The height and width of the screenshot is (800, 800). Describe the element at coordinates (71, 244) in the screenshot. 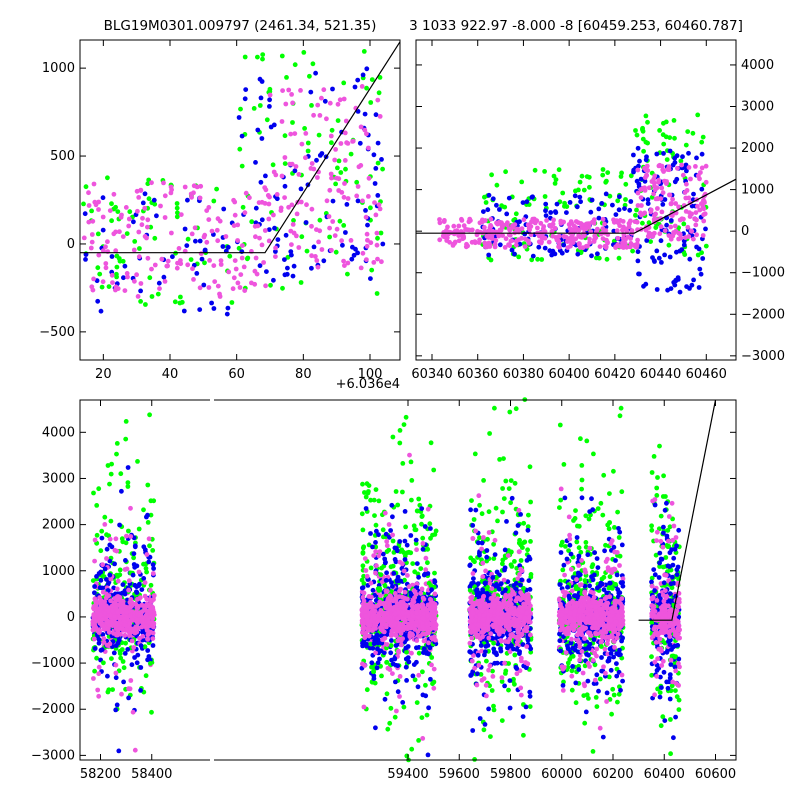

I see `y-tick-label: 0` at that location.